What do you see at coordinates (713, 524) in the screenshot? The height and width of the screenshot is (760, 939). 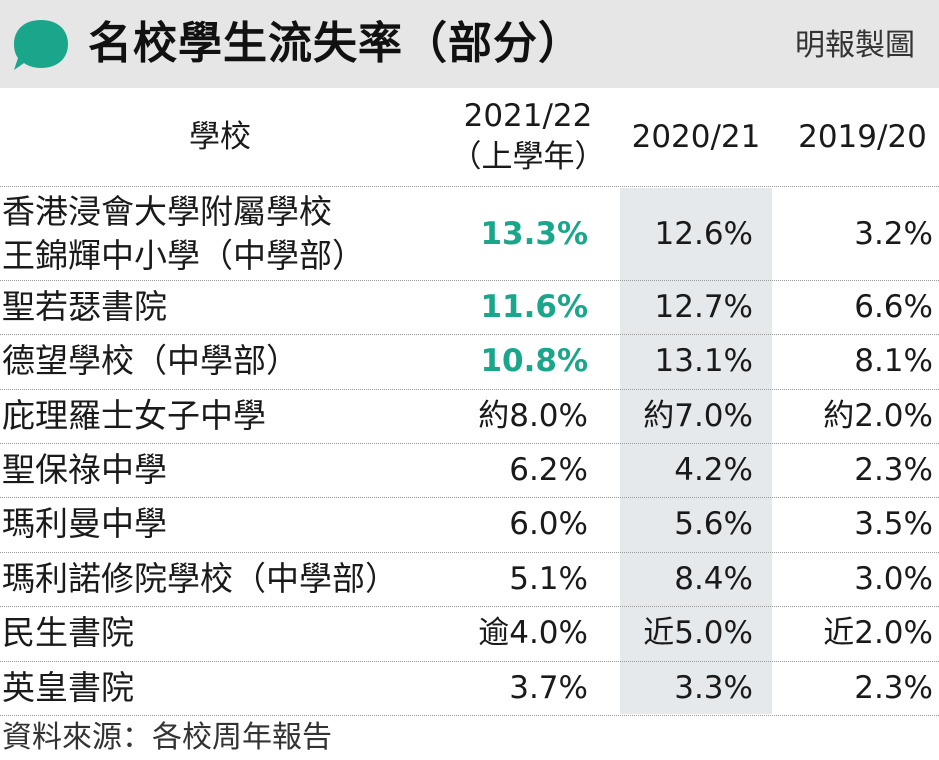 I see `value-2020-21: 5.6%` at bounding box center [713, 524].